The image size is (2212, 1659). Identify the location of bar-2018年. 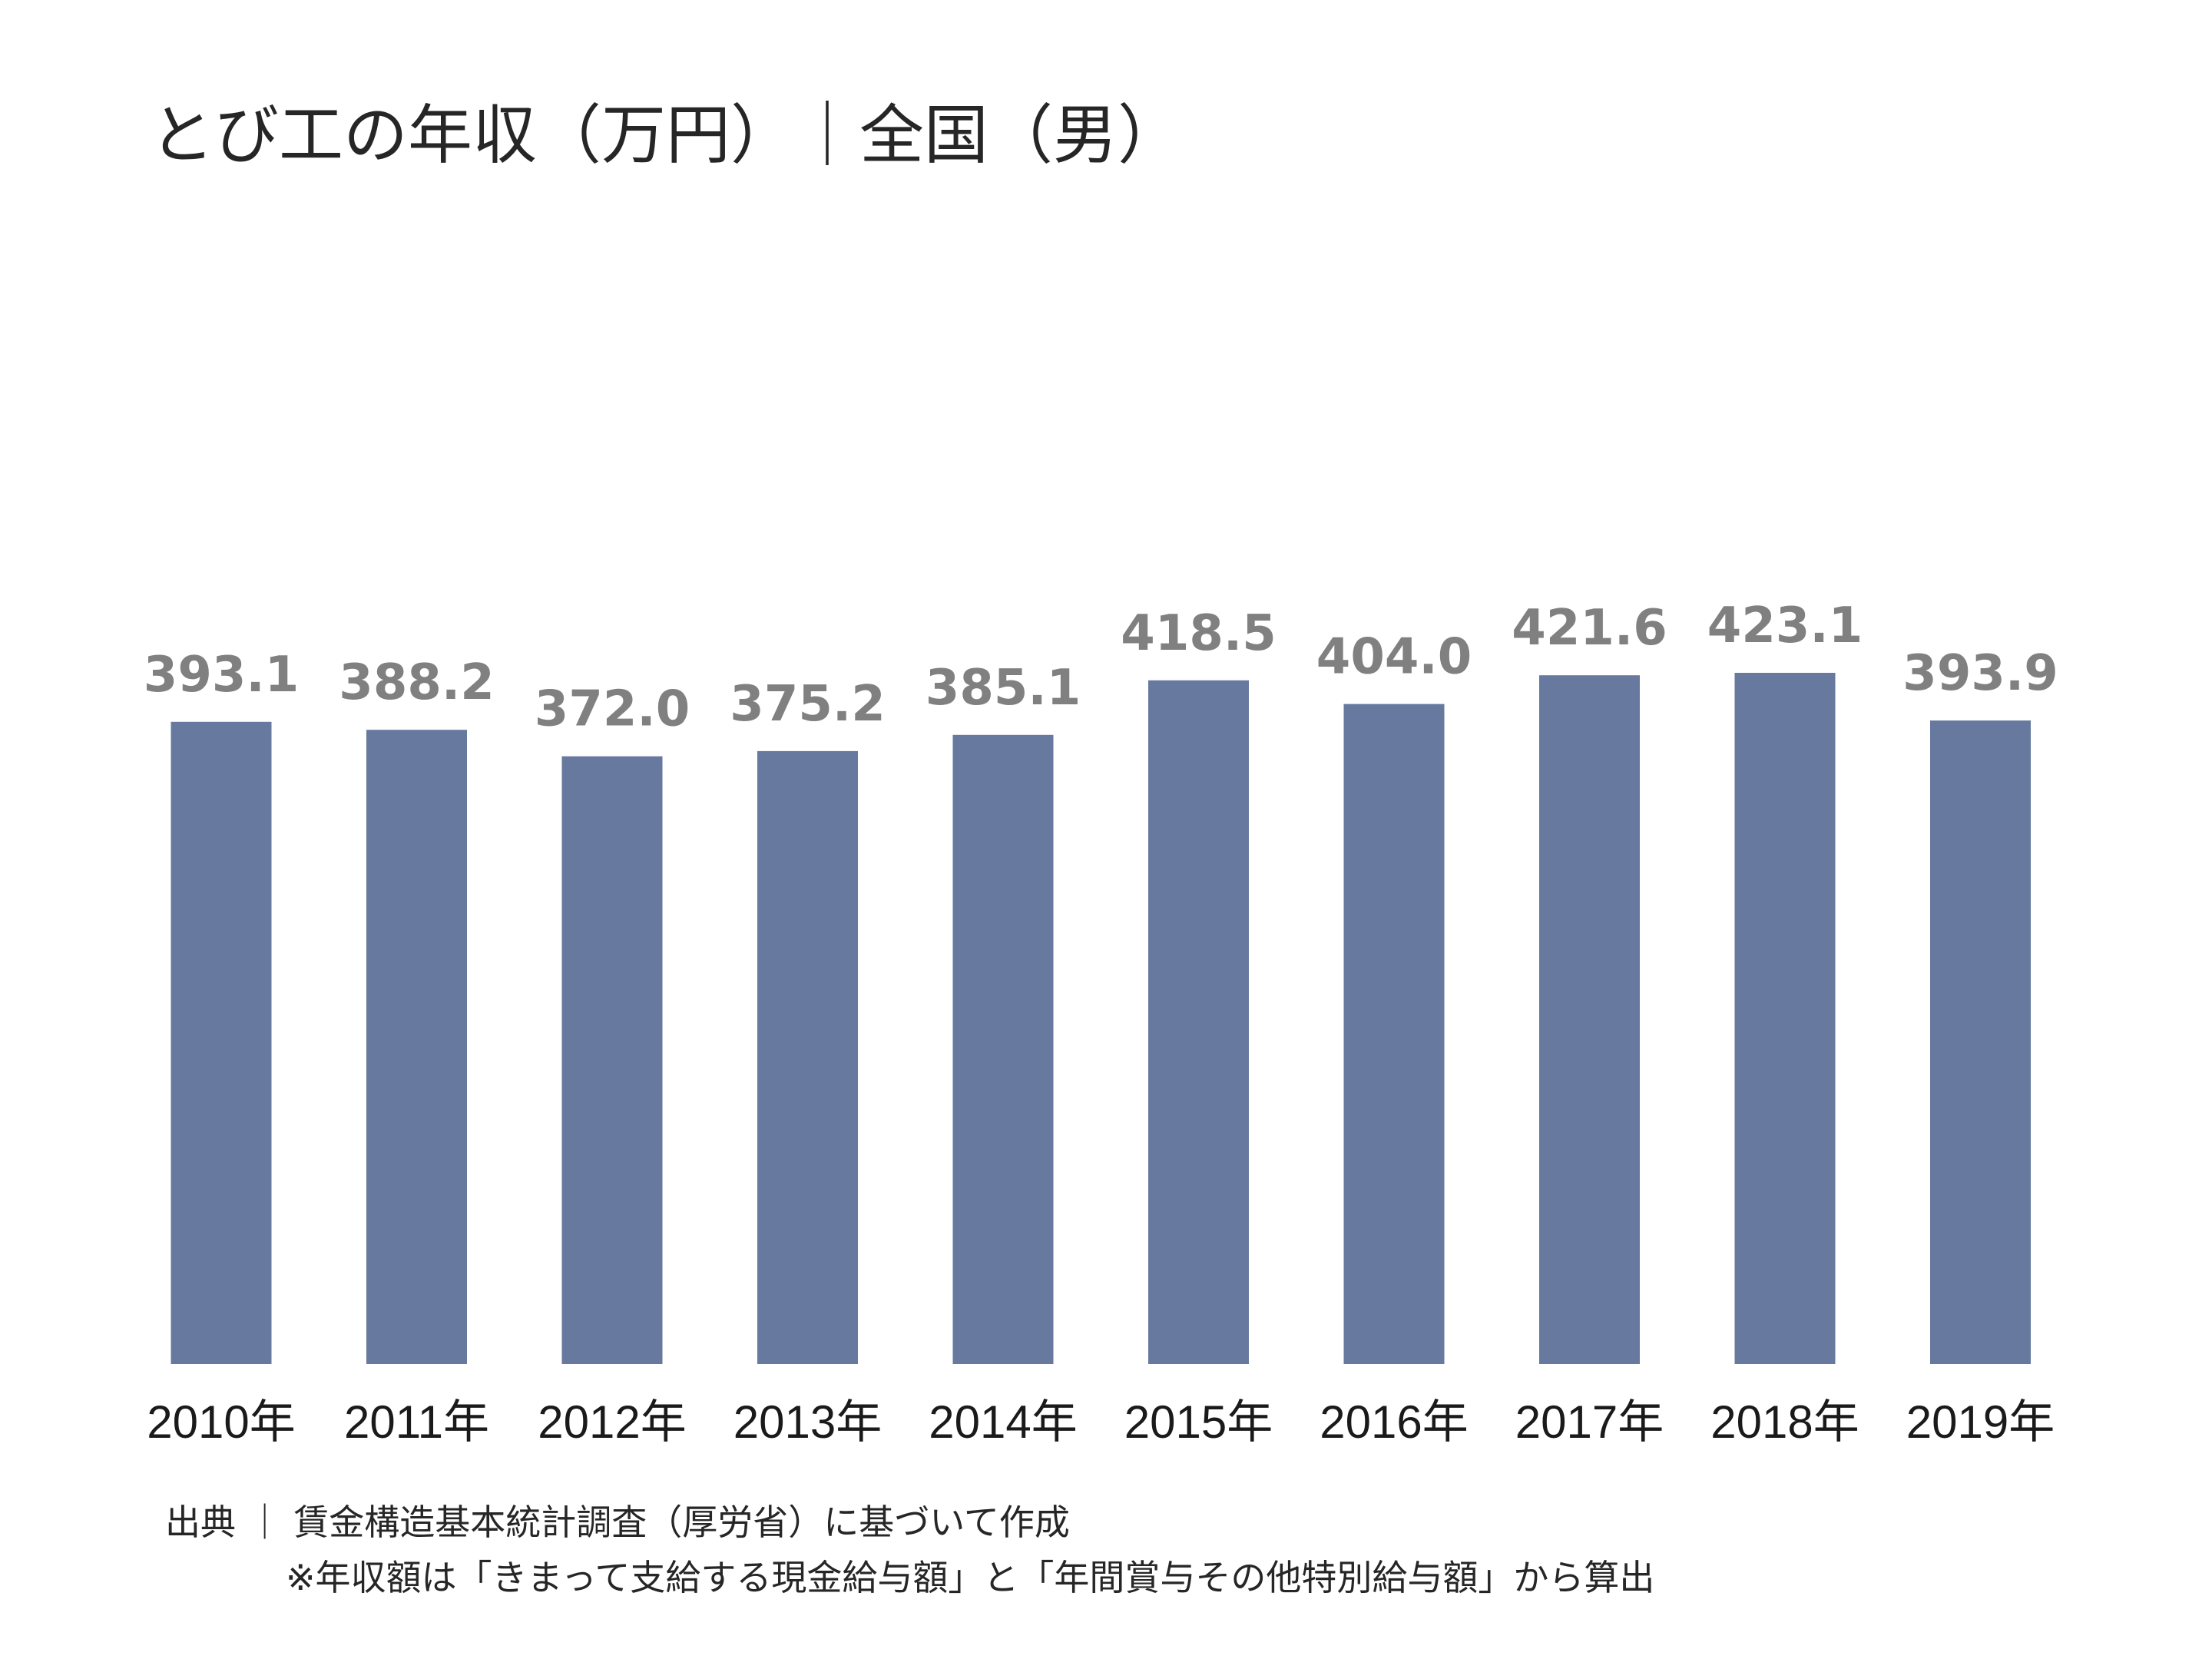
(1785, 1019).